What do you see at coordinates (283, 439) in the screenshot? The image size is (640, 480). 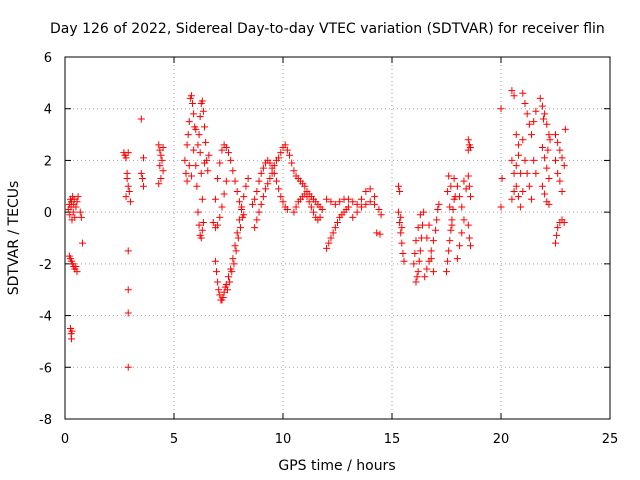 I see `x-tick-label: 10` at bounding box center [283, 439].